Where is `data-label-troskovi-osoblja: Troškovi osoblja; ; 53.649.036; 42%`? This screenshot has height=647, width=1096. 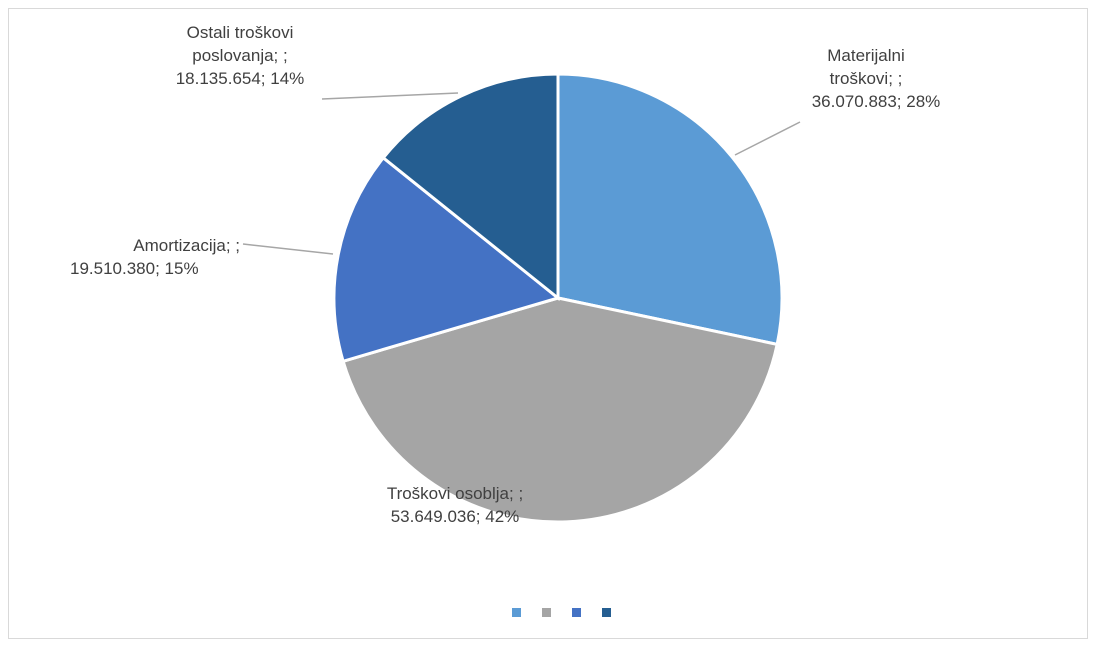 data-label-troskovi-osoblja: Troškovi osoblja; ; 53.649.036; 42% is located at coordinates (455, 505).